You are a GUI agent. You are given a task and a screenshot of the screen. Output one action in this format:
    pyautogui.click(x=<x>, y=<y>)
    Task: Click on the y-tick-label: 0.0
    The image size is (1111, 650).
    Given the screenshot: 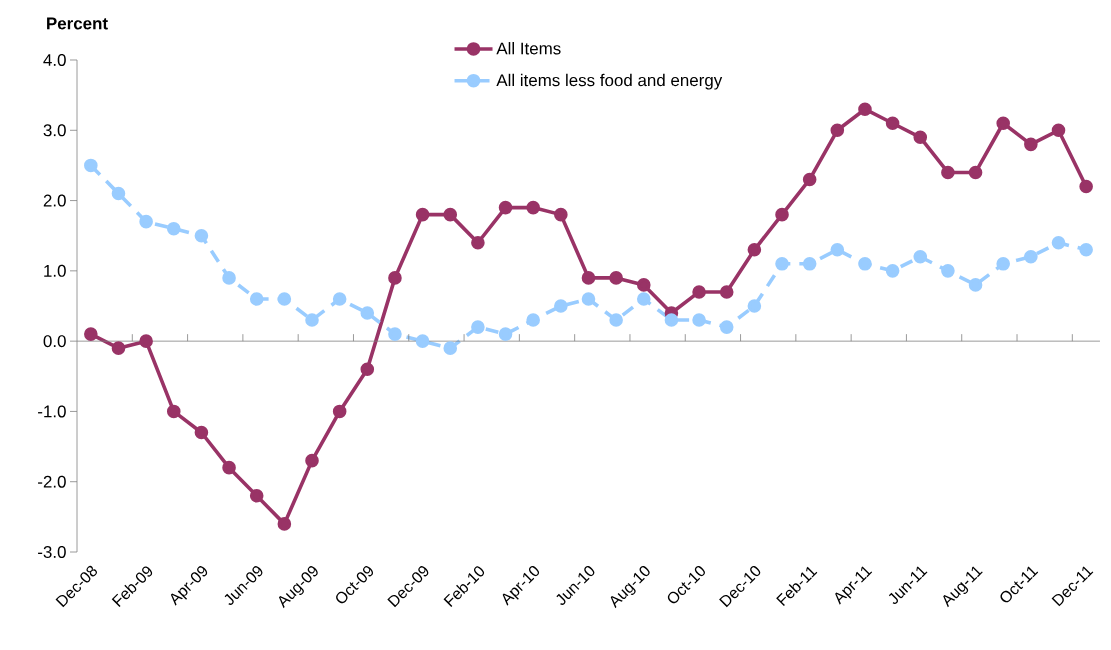 What is the action you would take?
    pyautogui.click(x=54, y=341)
    